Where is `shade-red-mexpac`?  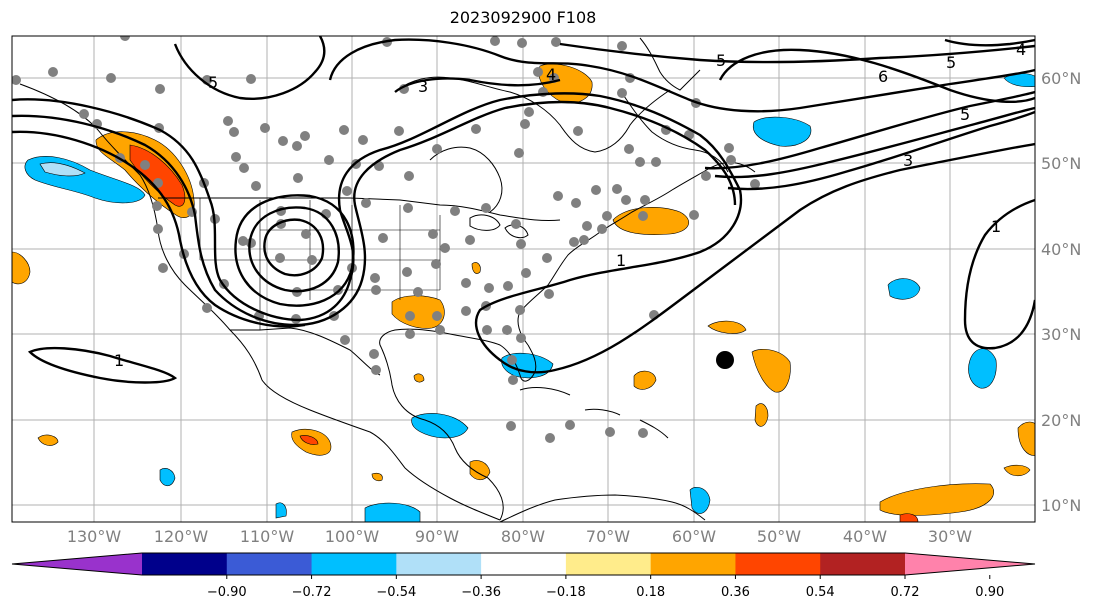
shade-red-mexpac is located at coordinates (309, 440).